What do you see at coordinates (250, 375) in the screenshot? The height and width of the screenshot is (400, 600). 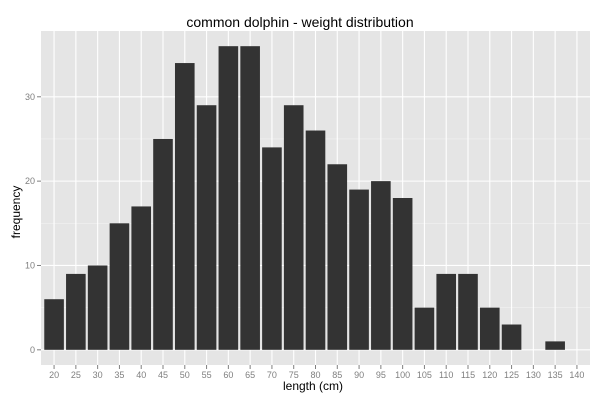 I see `x-tick-label: 65` at bounding box center [250, 375].